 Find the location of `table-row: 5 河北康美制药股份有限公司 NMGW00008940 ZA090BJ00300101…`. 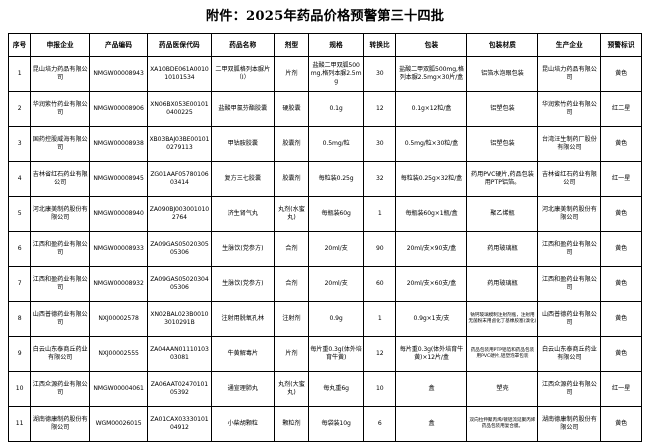

table-row: 5 河北康美制药股份有限公司 NMGW00008940 ZA090BJ00300101… is located at coordinates (324, 213).